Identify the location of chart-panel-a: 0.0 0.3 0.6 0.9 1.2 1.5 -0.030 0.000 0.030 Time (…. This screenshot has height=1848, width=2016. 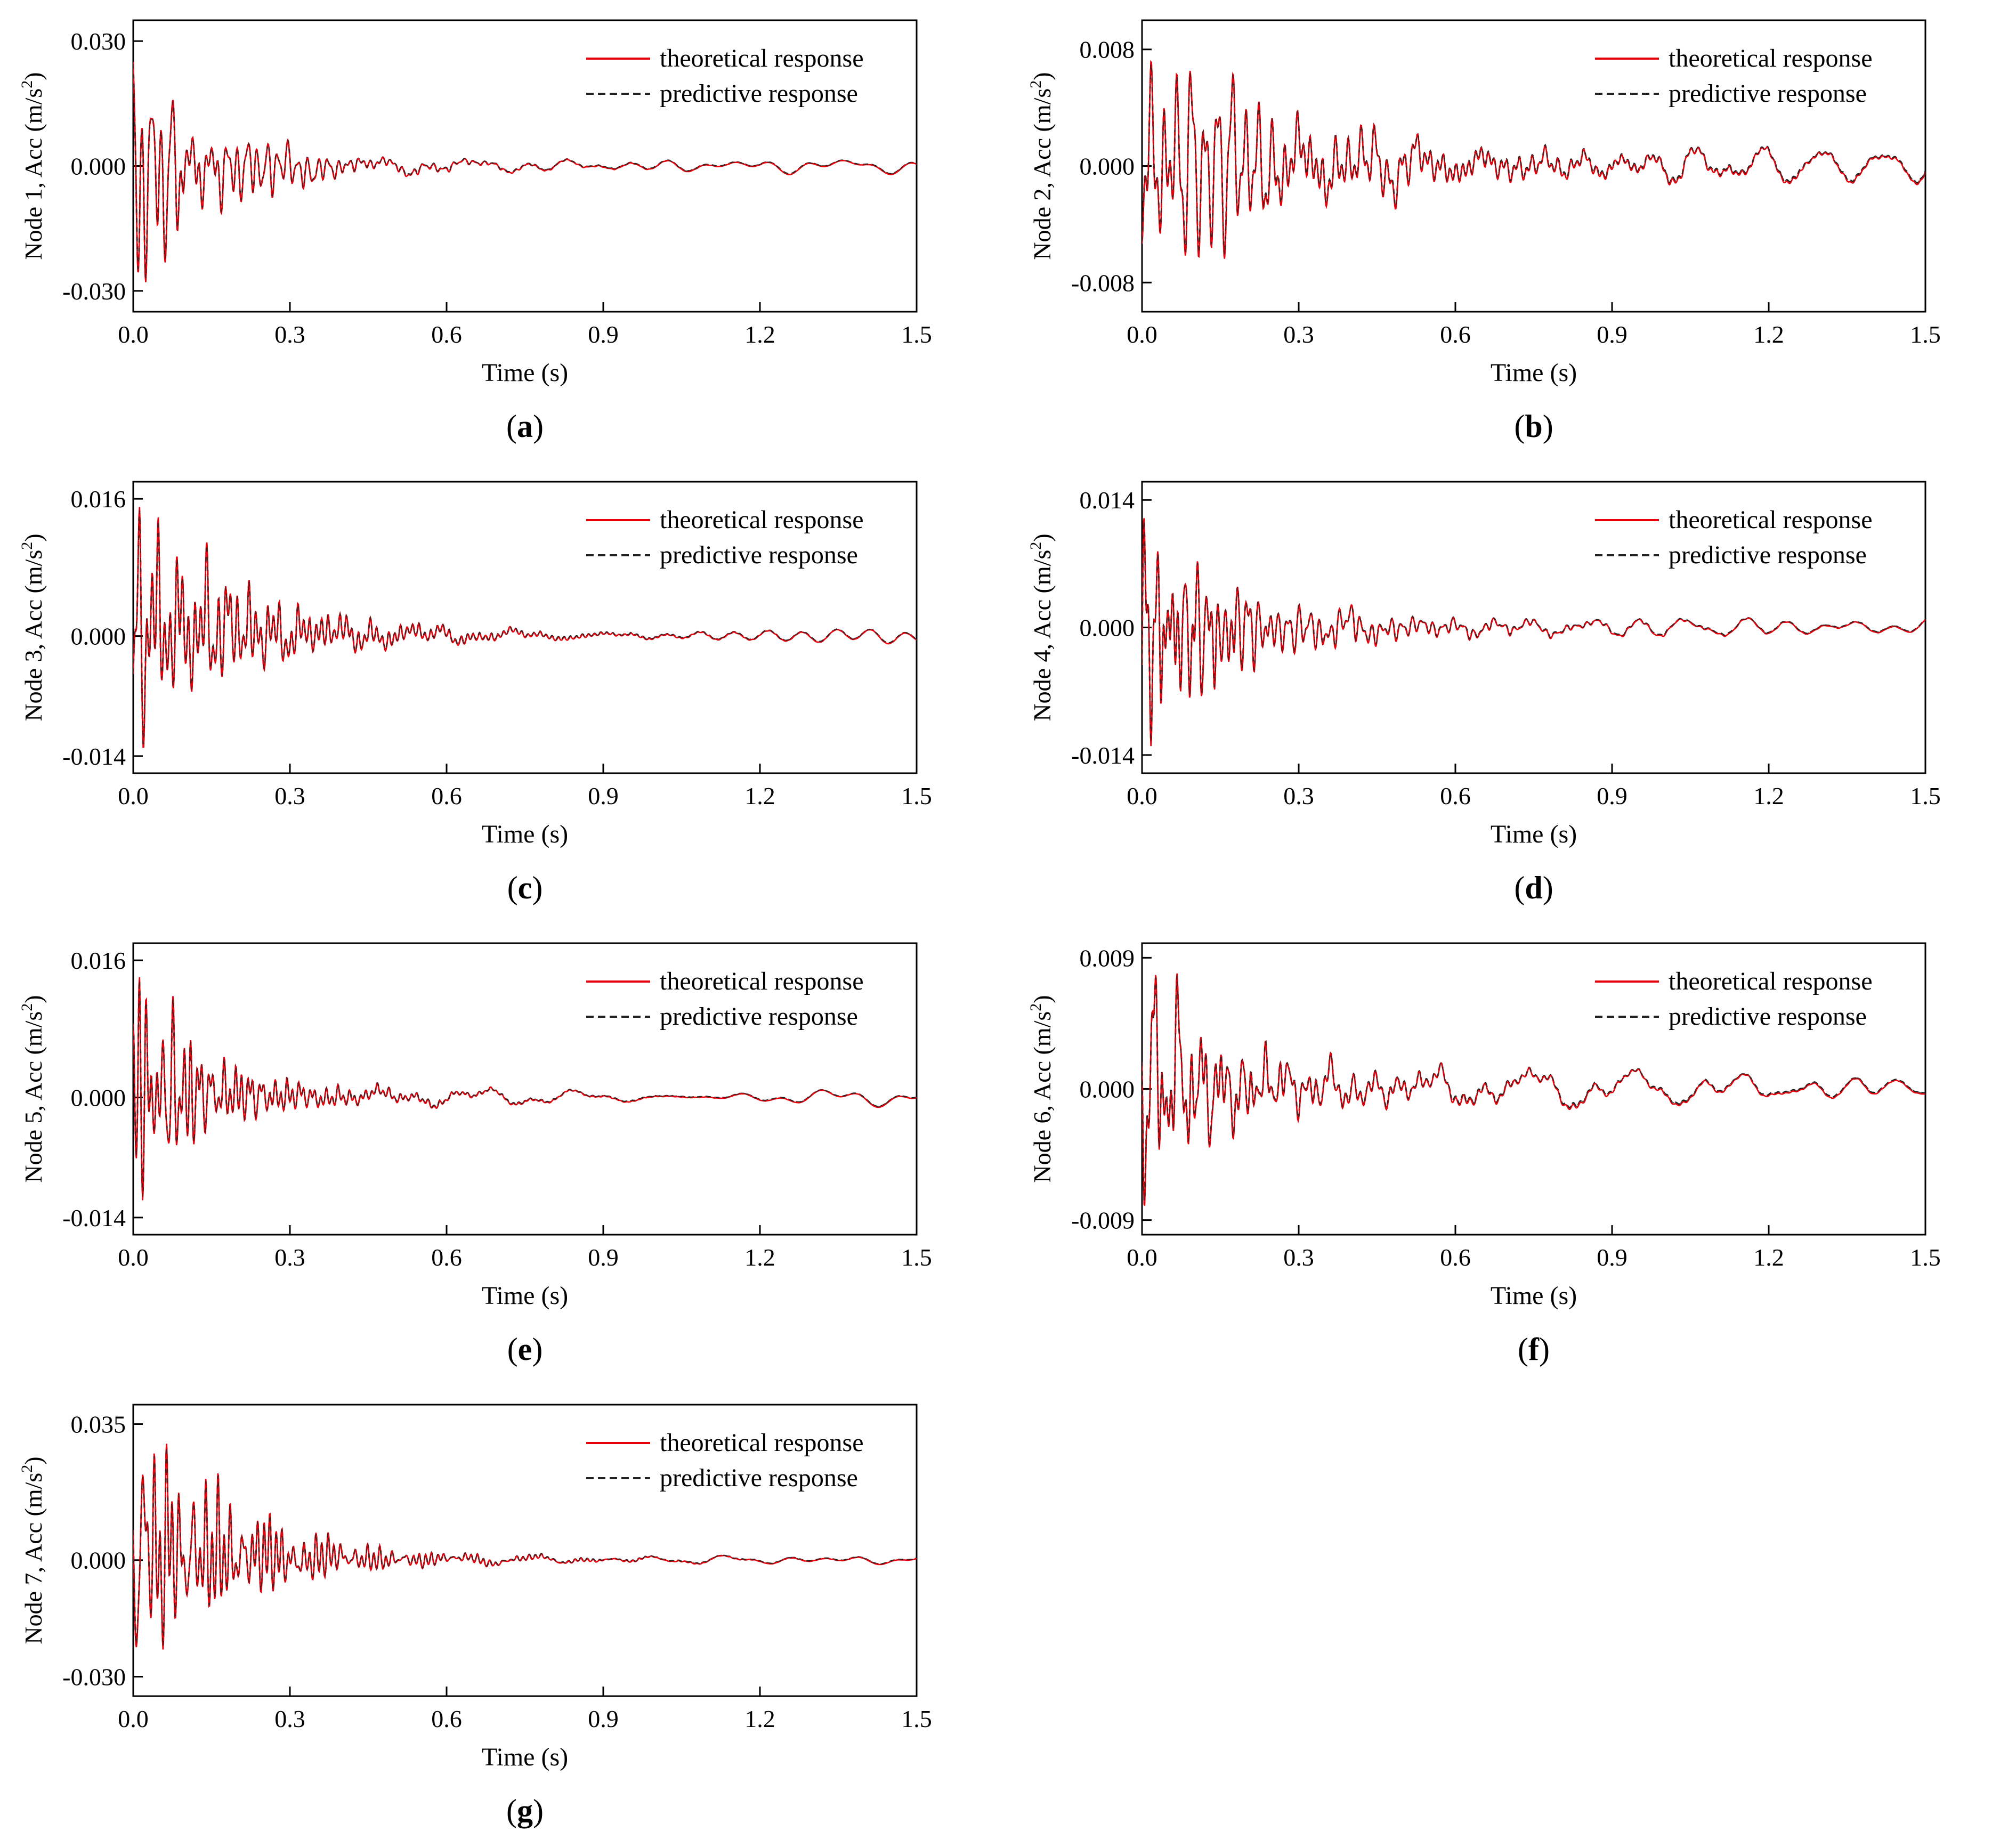
(475, 231).